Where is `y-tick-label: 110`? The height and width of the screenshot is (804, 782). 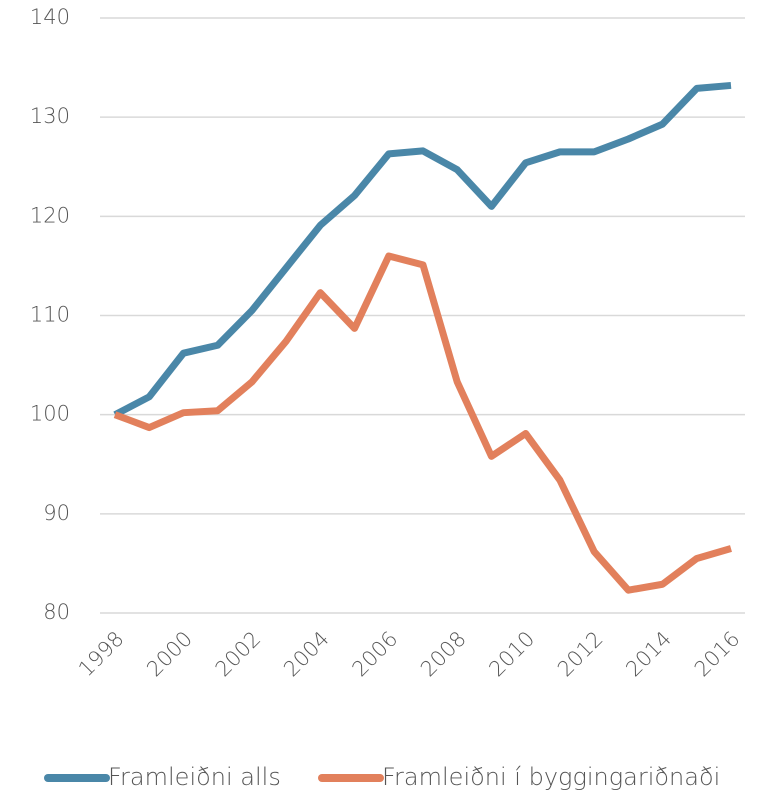 y-tick-label: 110 is located at coordinates (50, 315).